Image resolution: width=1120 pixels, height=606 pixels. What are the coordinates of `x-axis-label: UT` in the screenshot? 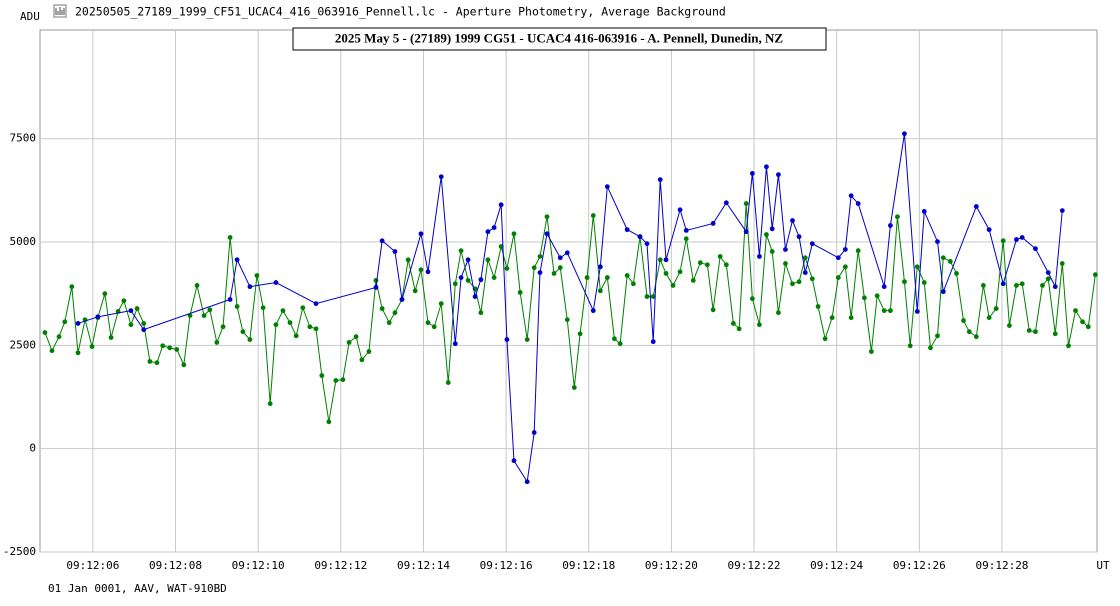 It's located at (1103, 565).